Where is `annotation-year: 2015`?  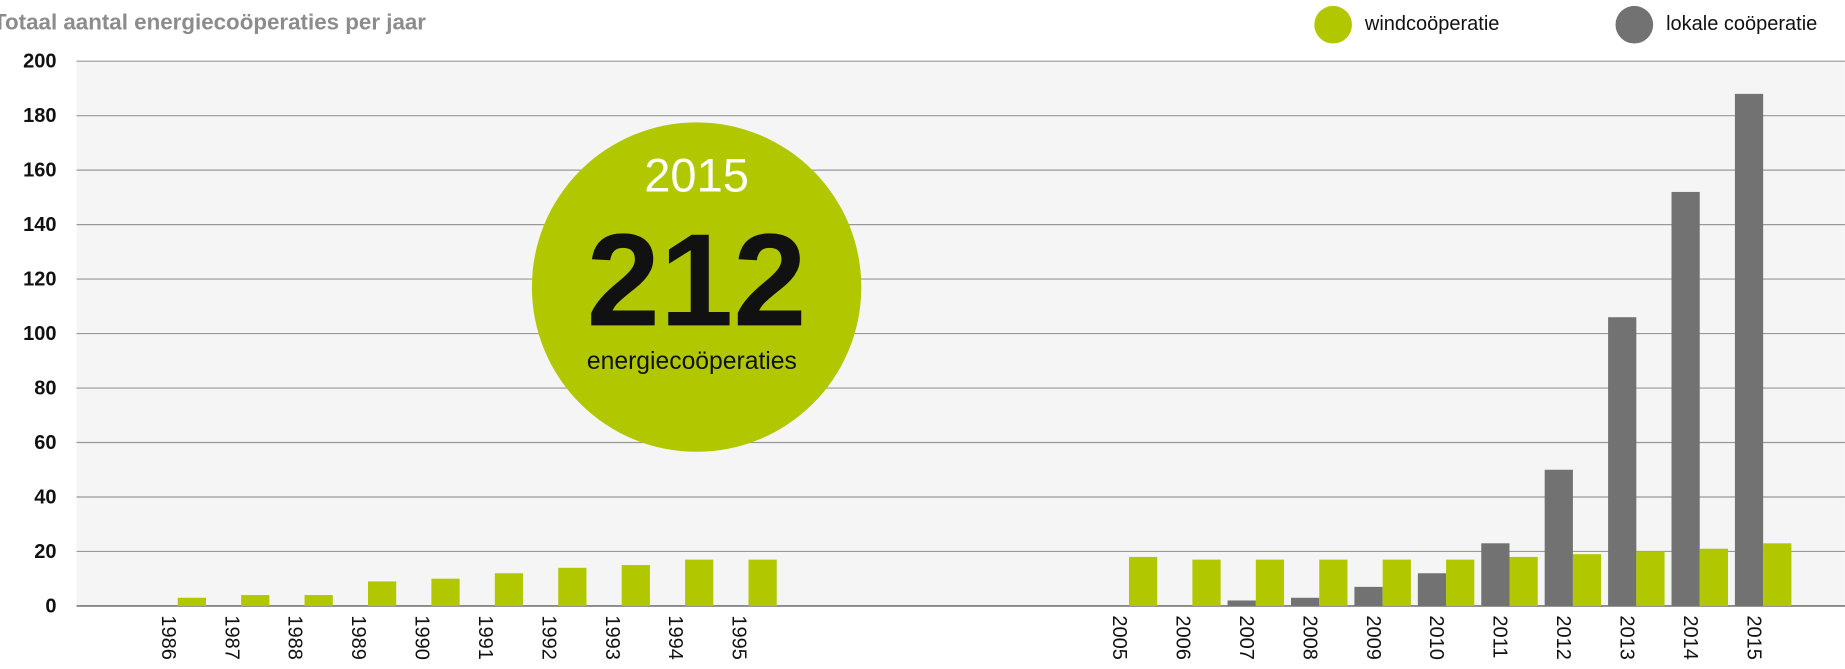 annotation-year: 2015 is located at coordinates (696, 174).